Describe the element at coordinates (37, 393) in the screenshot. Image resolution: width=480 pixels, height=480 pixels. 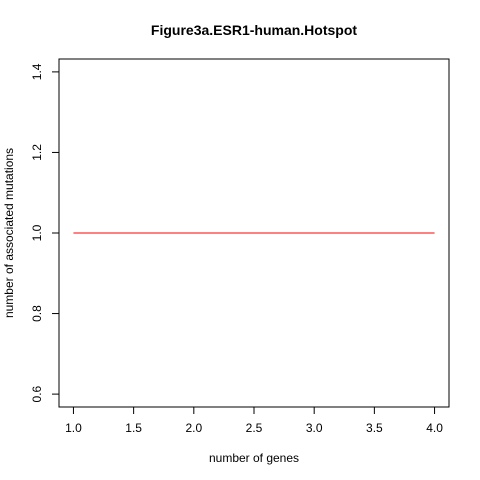
I see `y-tick-label: 0.6` at that location.